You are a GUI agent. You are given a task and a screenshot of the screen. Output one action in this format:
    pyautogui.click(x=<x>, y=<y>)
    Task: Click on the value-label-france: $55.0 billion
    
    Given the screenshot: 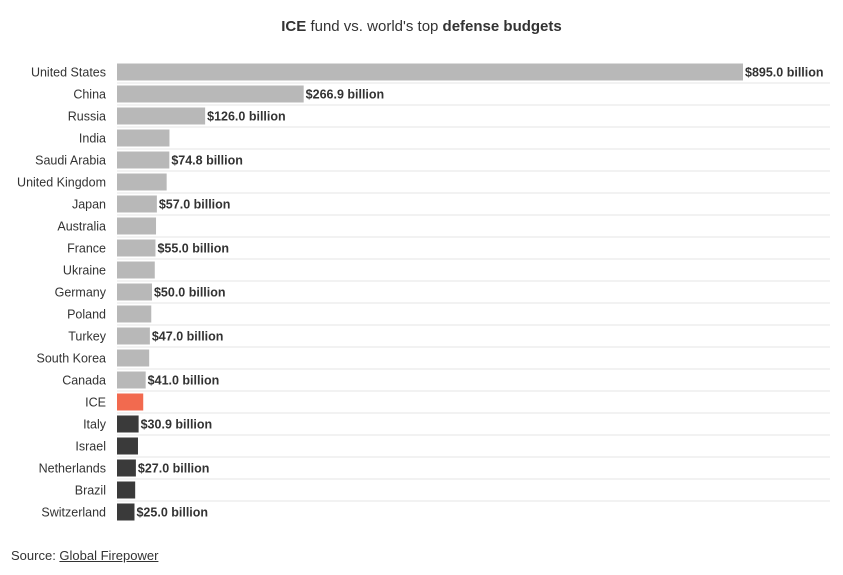 What is the action you would take?
    pyautogui.click(x=193, y=249)
    